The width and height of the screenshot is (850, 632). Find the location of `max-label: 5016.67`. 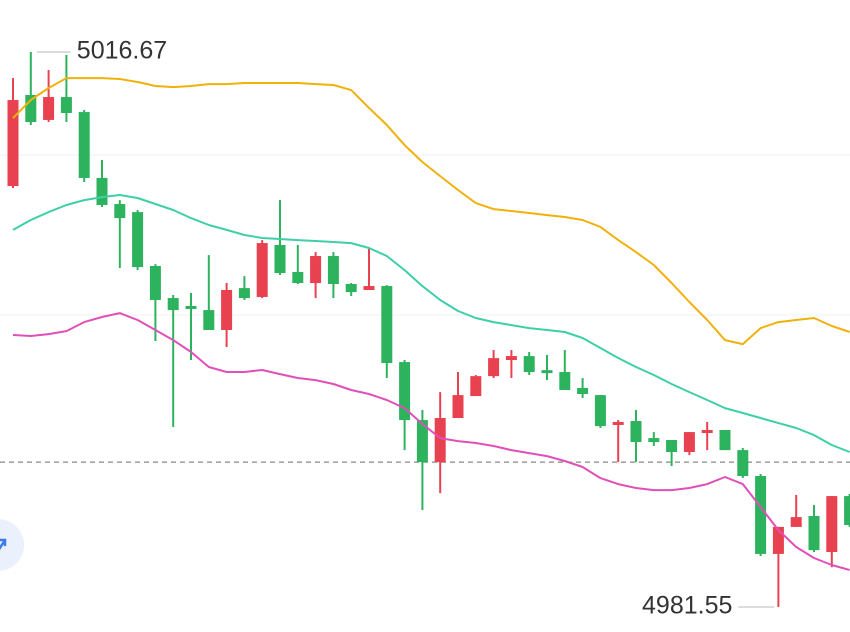

max-label: 5016.67 is located at coordinates (122, 51).